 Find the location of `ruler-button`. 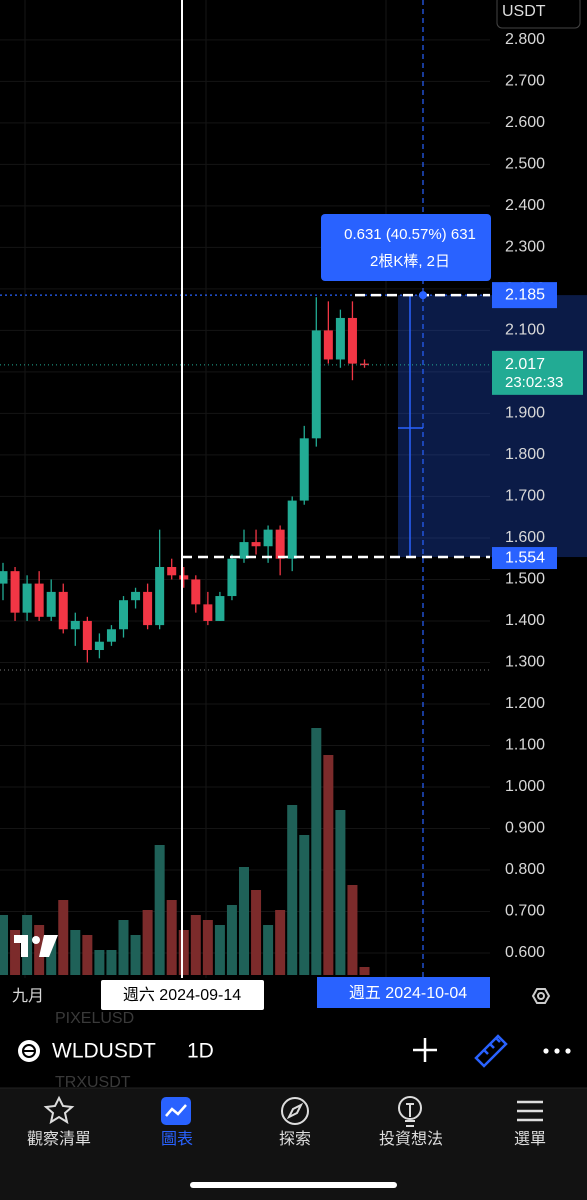

ruler-button is located at coordinates (491, 1051).